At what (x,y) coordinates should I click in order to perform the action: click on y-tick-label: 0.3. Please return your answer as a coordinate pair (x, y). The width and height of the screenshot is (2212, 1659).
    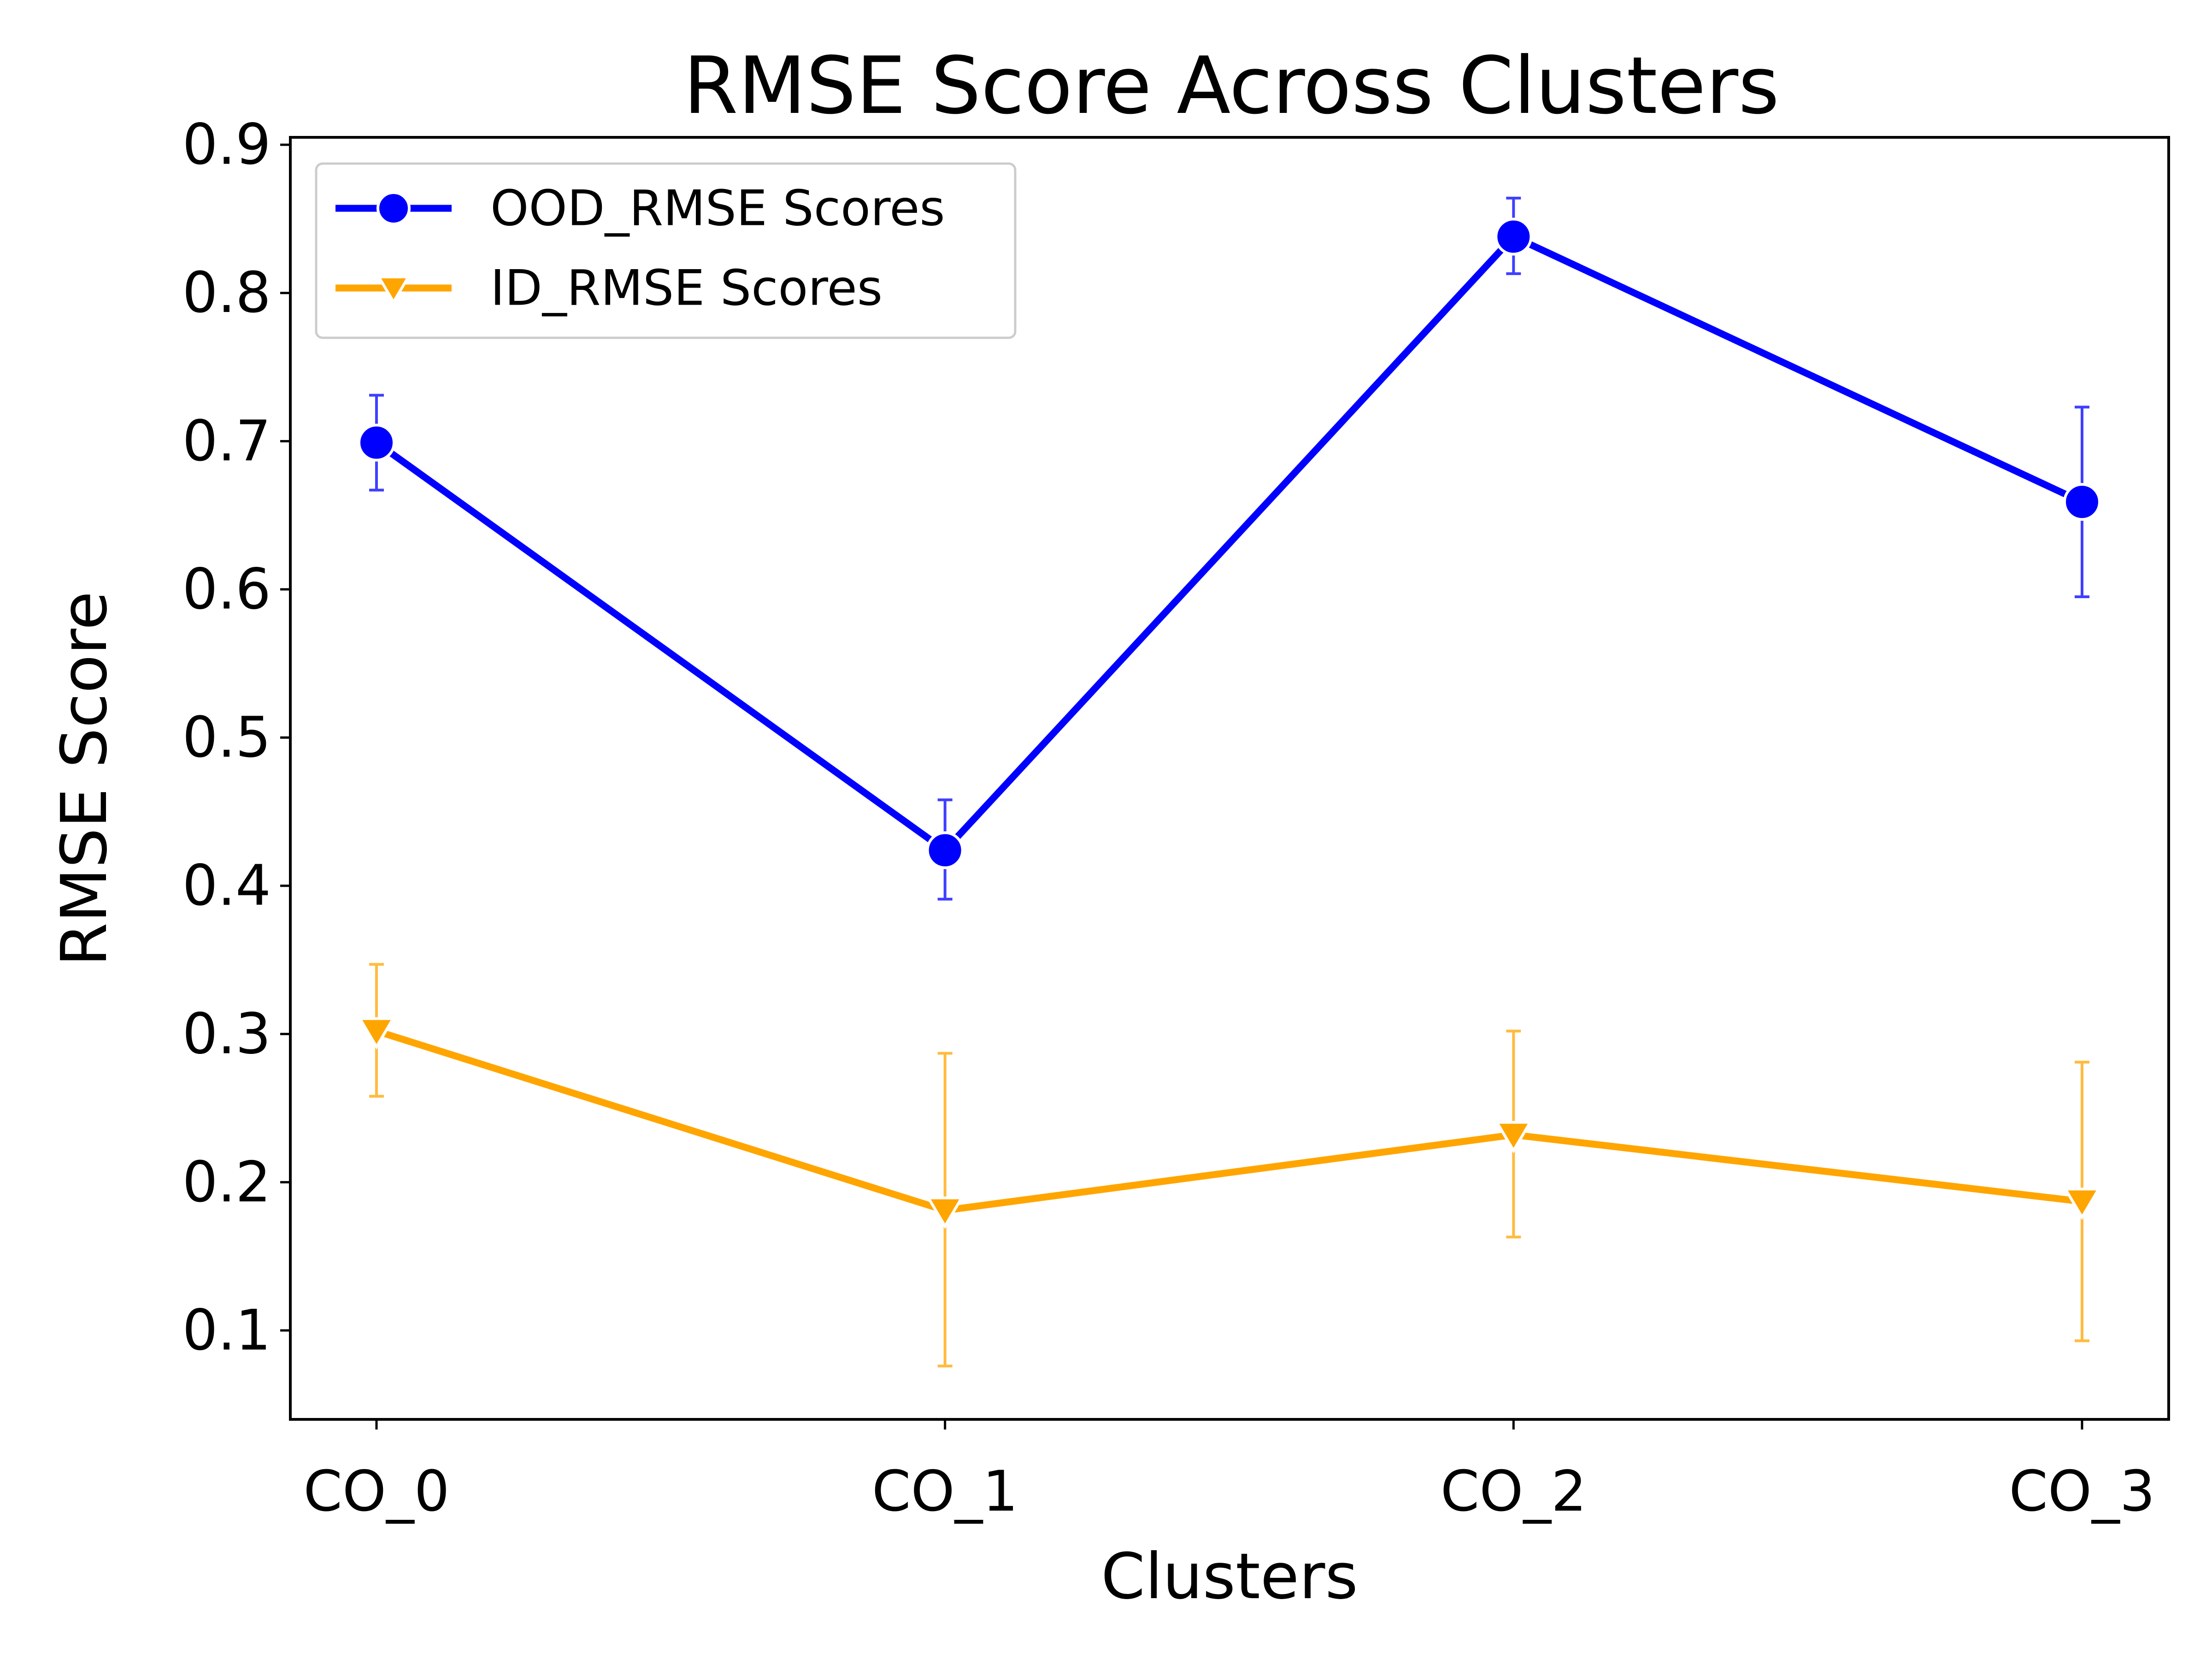
    Looking at the image, I should click on (226, 1033).